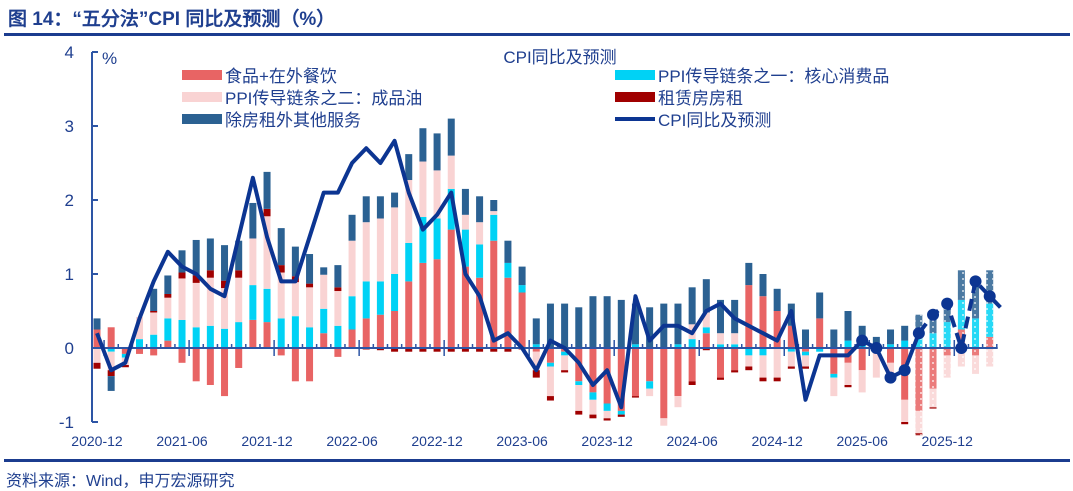 Image resolution: width=1073 pixels, height=491 pixels. What do you see at coordinates (323, 98) in the screenshot?
I see `legend-label: PPI传导链条之二：成品油` at bounding box center [323, 98].